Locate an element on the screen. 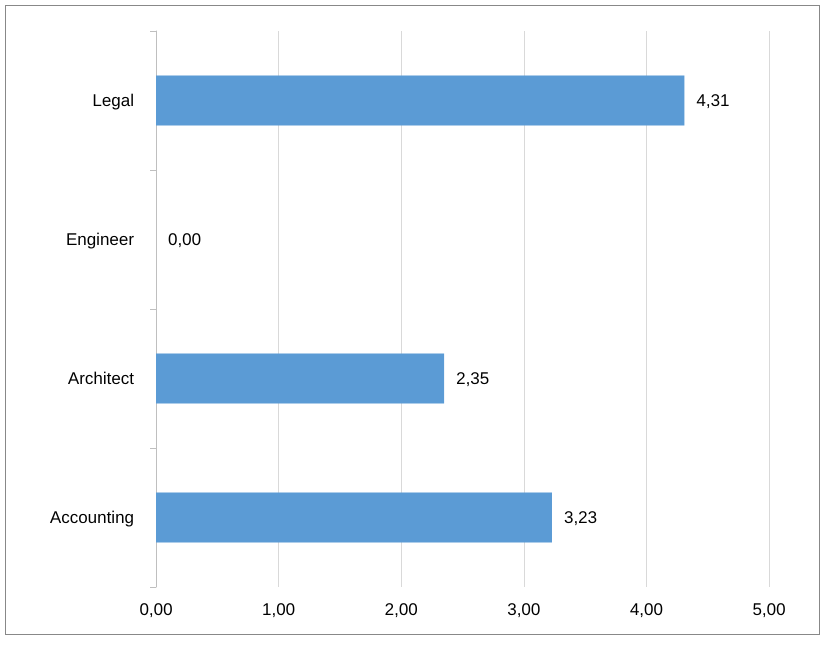 The height and width of the screenshot is (650, 829). y-tick-label: Architect is located at coordinates (101, 378).